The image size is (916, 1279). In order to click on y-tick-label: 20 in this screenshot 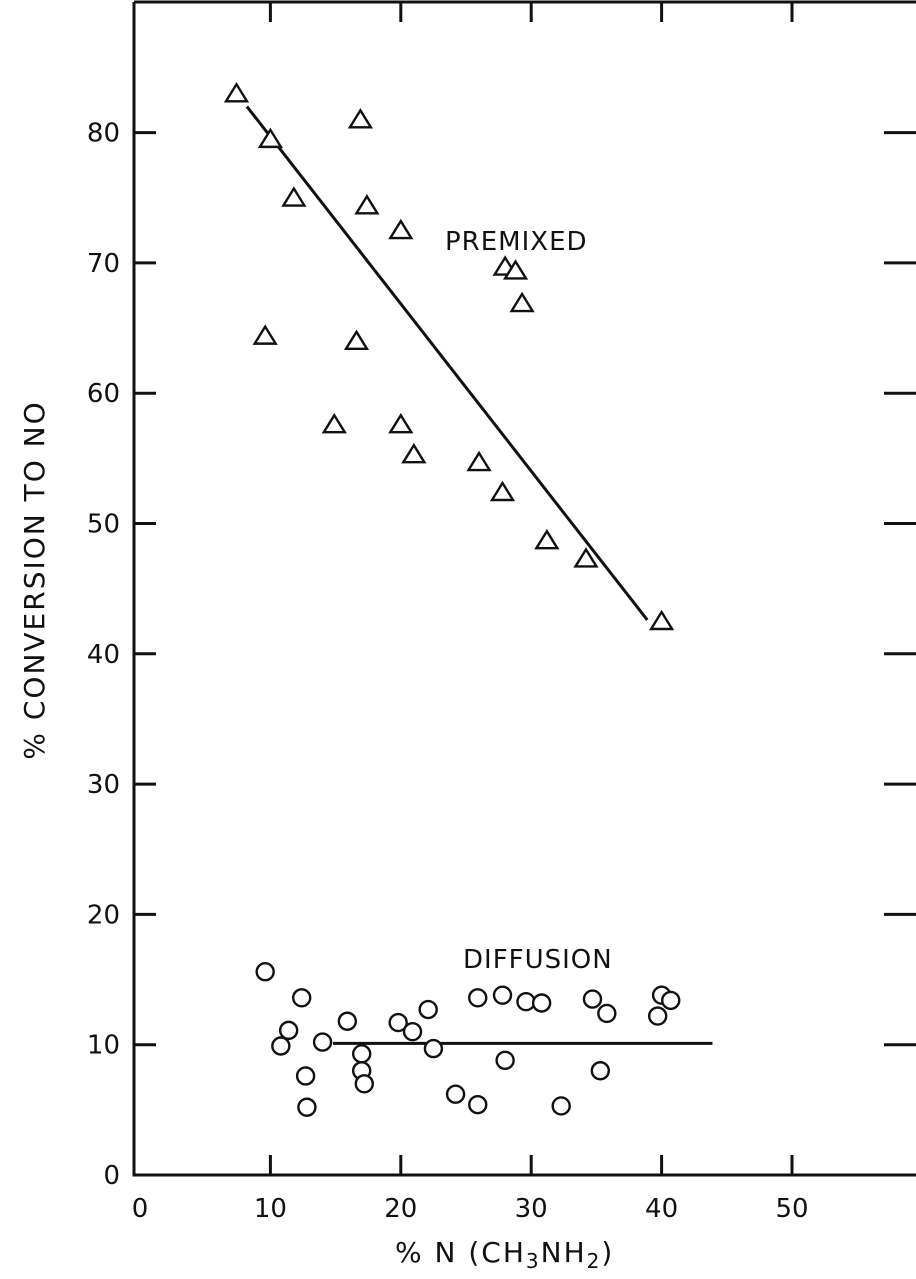, I will do `click(103, 915)`.